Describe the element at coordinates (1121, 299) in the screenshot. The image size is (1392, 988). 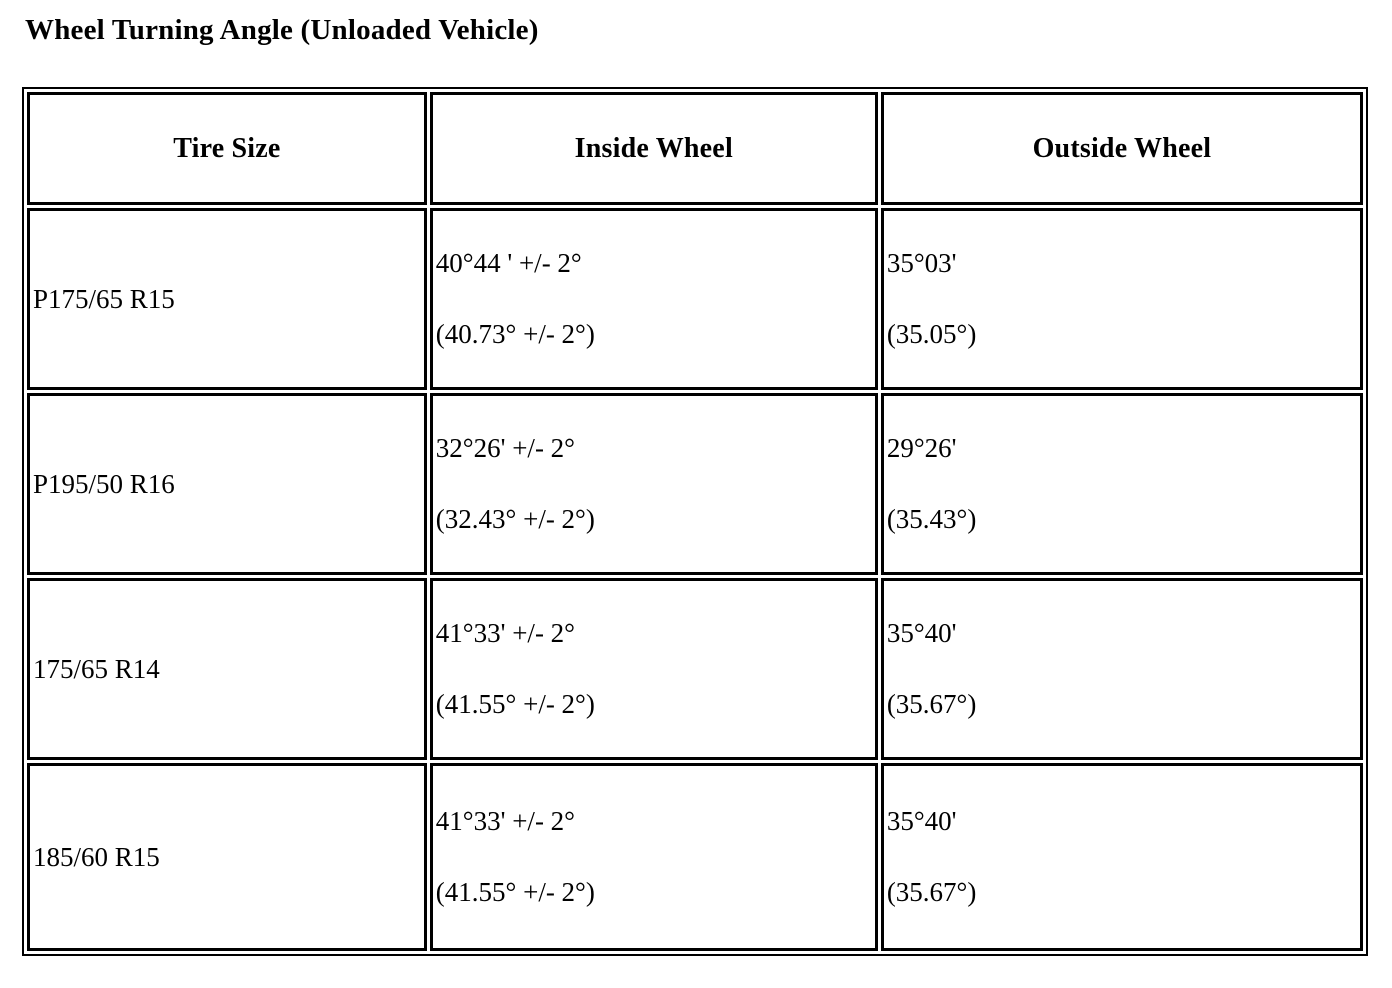
I see `outside-wheel-cell: 35°03' (35.05°)` at that location.